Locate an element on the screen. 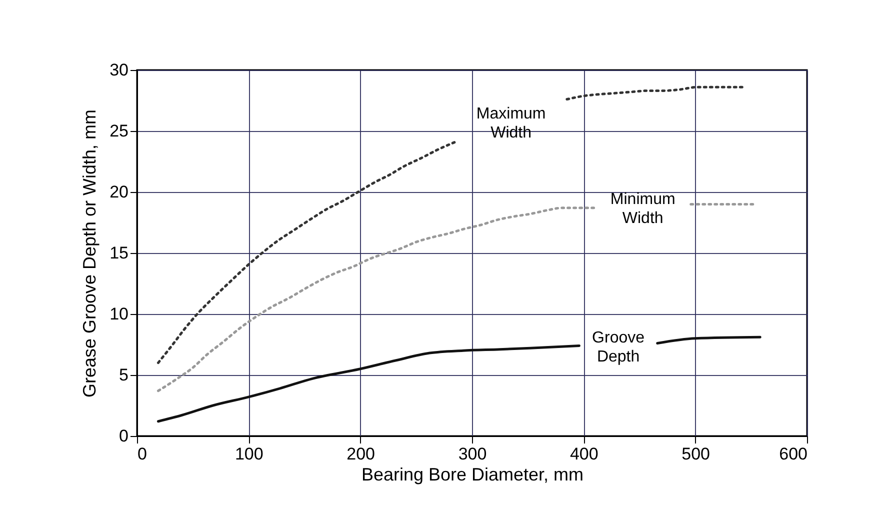 Image resolution: width=883 pixels, height=519 pixels. series-label: Groove Depth is located at coordinates (618, 348).